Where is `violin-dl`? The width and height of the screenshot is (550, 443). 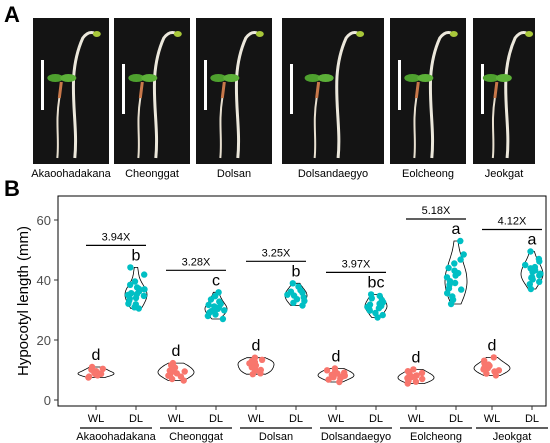
violin-dl is located at coordinates (456, 272).